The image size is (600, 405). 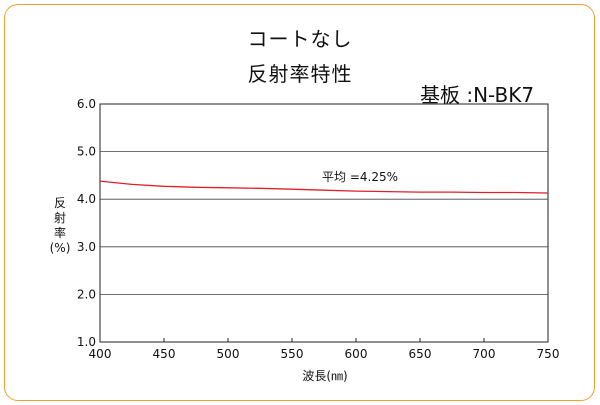 I want to click on x-tick-label: 400, so click(x=100, y=354).